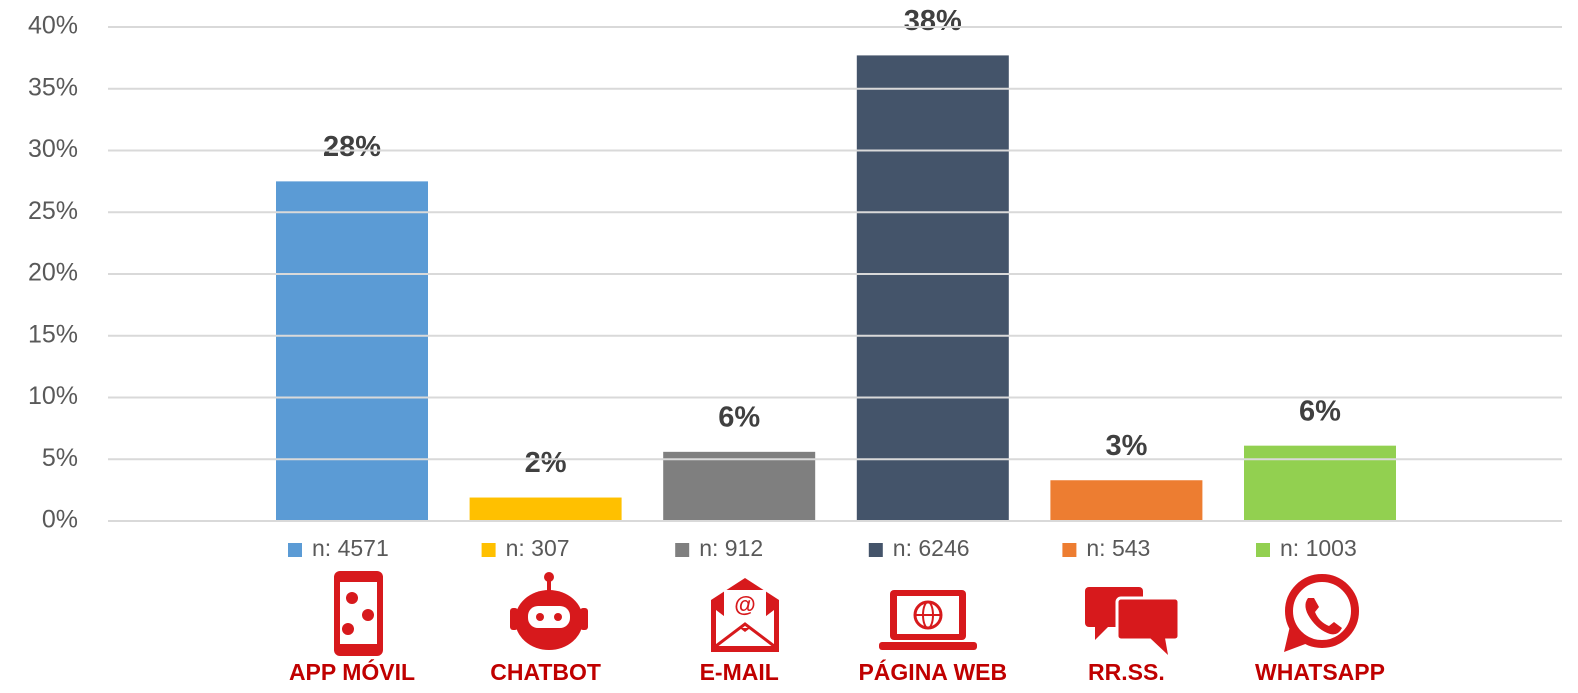 The height and width of the screenshot is (693, 1578). Describe the element at coordinates (545, 672) in the screenshot. I see `x-tick-label: CHATBOT` at that location.